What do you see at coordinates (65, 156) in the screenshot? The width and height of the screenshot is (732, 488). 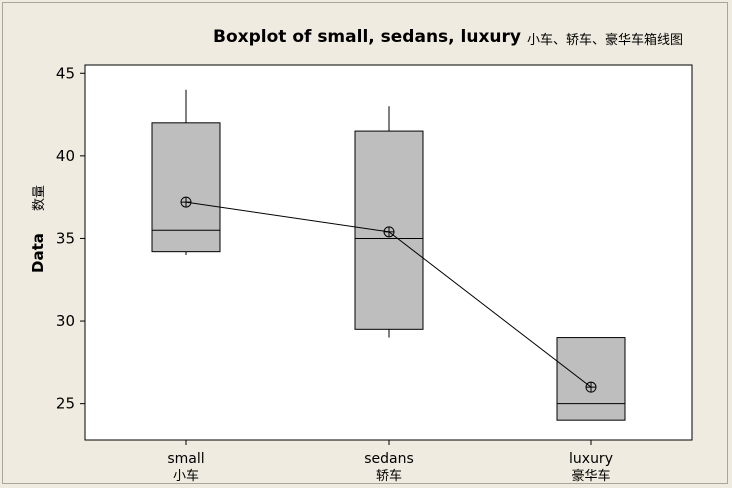 I see `y-tick-label: 40` at bounding box center [65, 156].